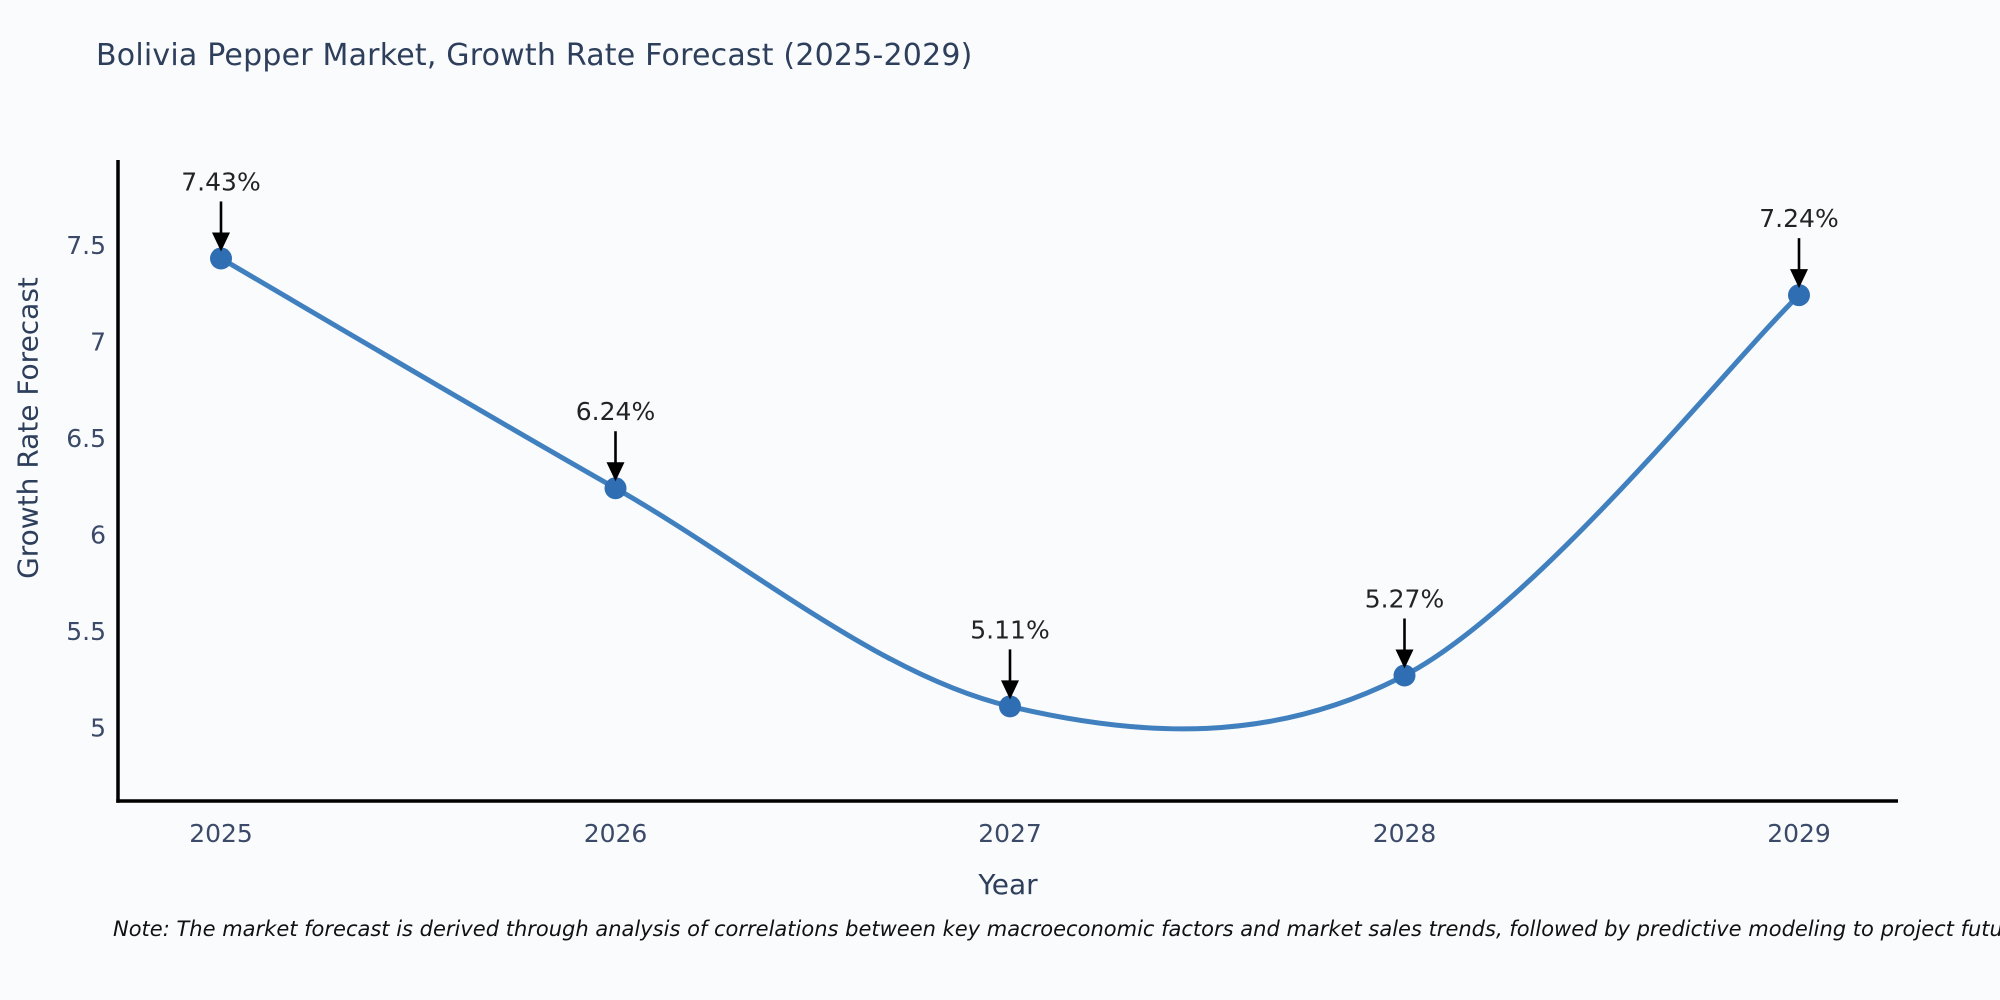 The image size is (2000, 1000). I want to click on y-tick-label: 6.5, so click(86, 438).